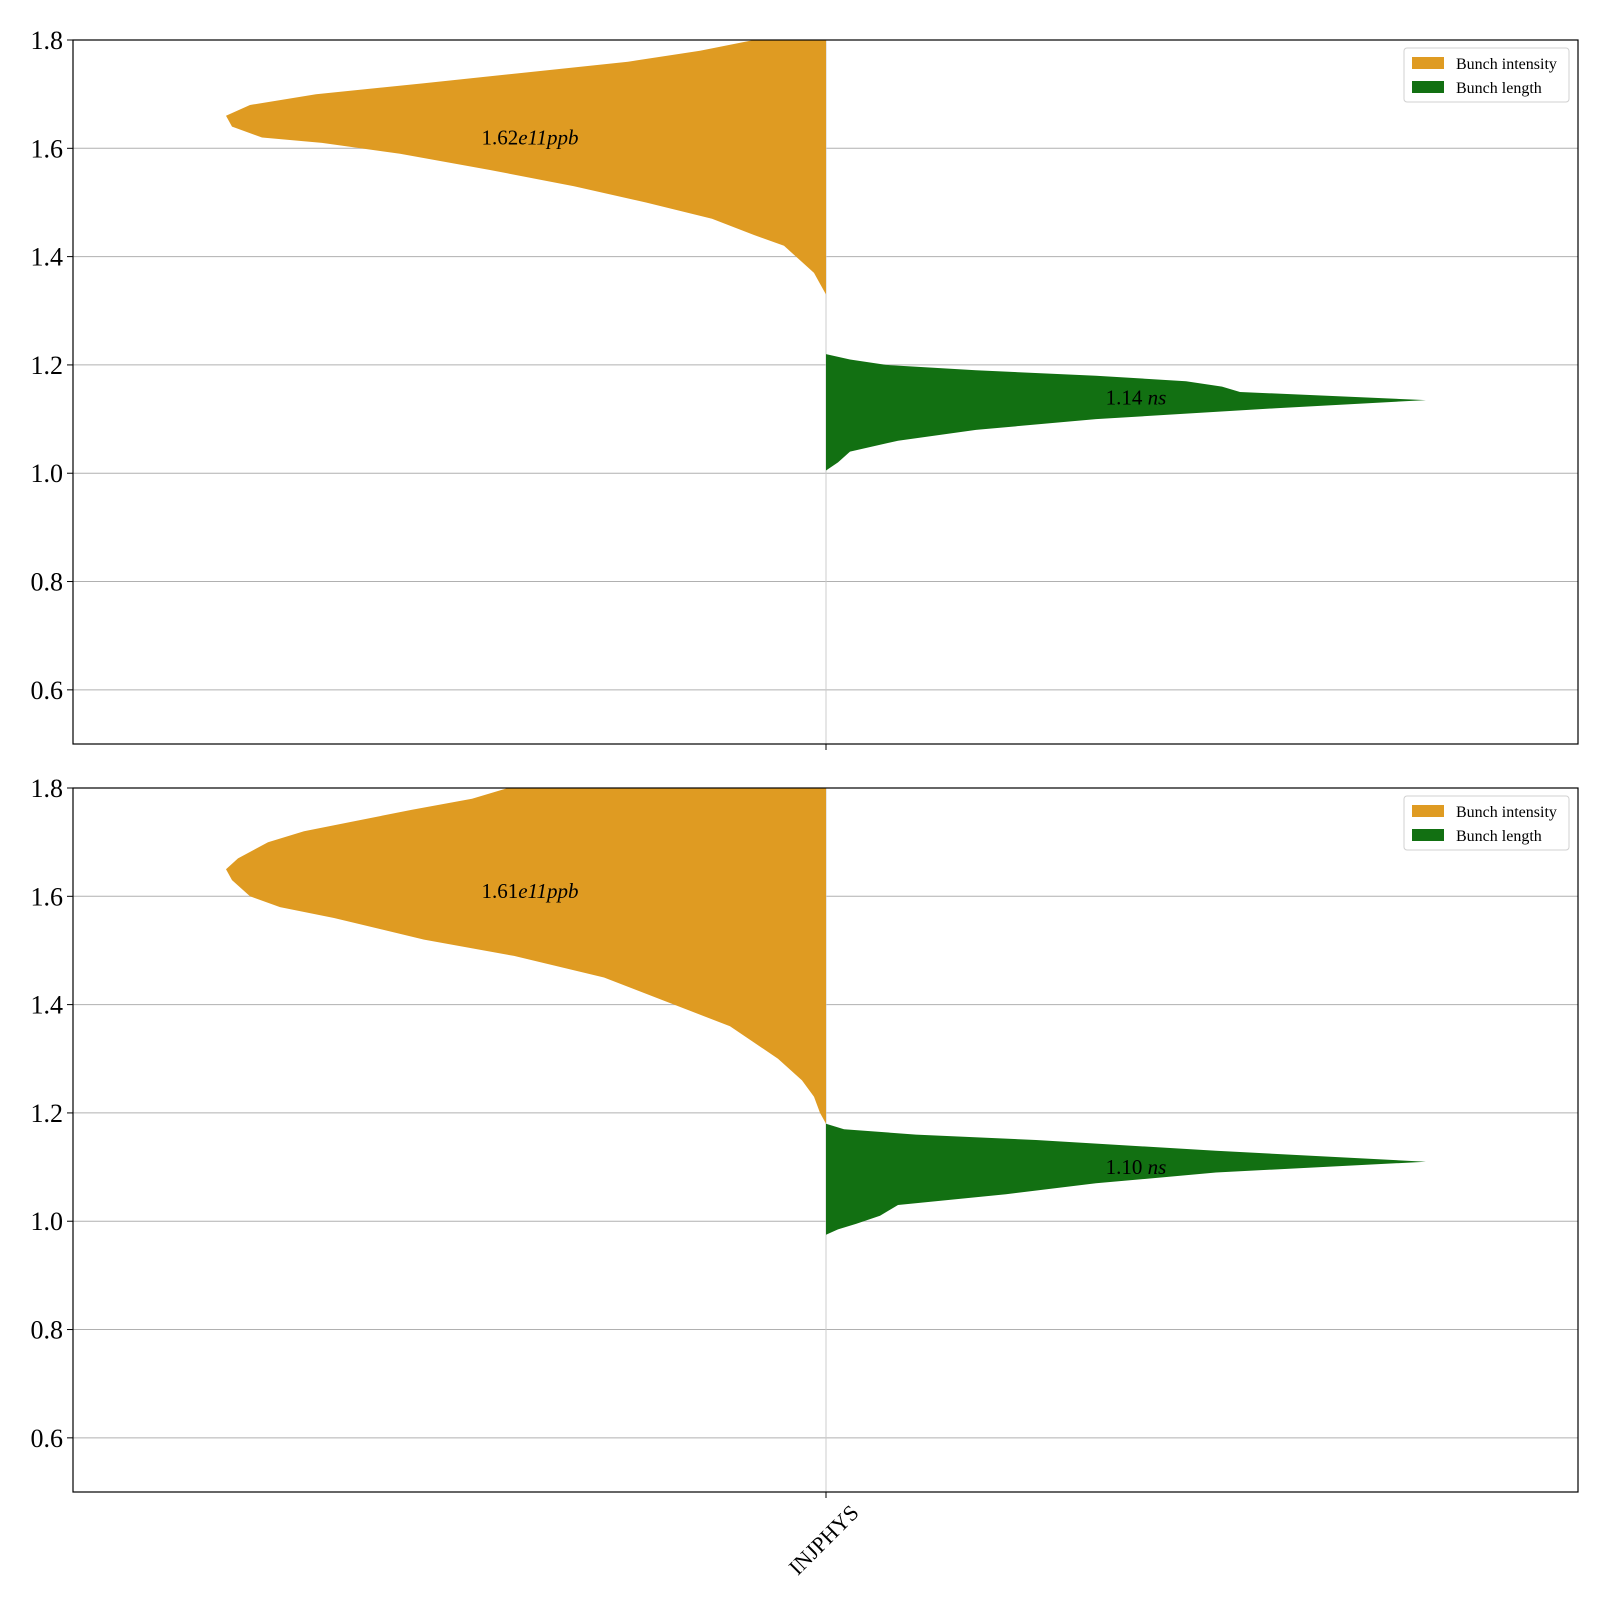 The width and height of the screenshot is (1600, 1600). Describe the element at coordinates (1124, 1167) in the screenshot. I see `annotation-number: 1.10` at that location.